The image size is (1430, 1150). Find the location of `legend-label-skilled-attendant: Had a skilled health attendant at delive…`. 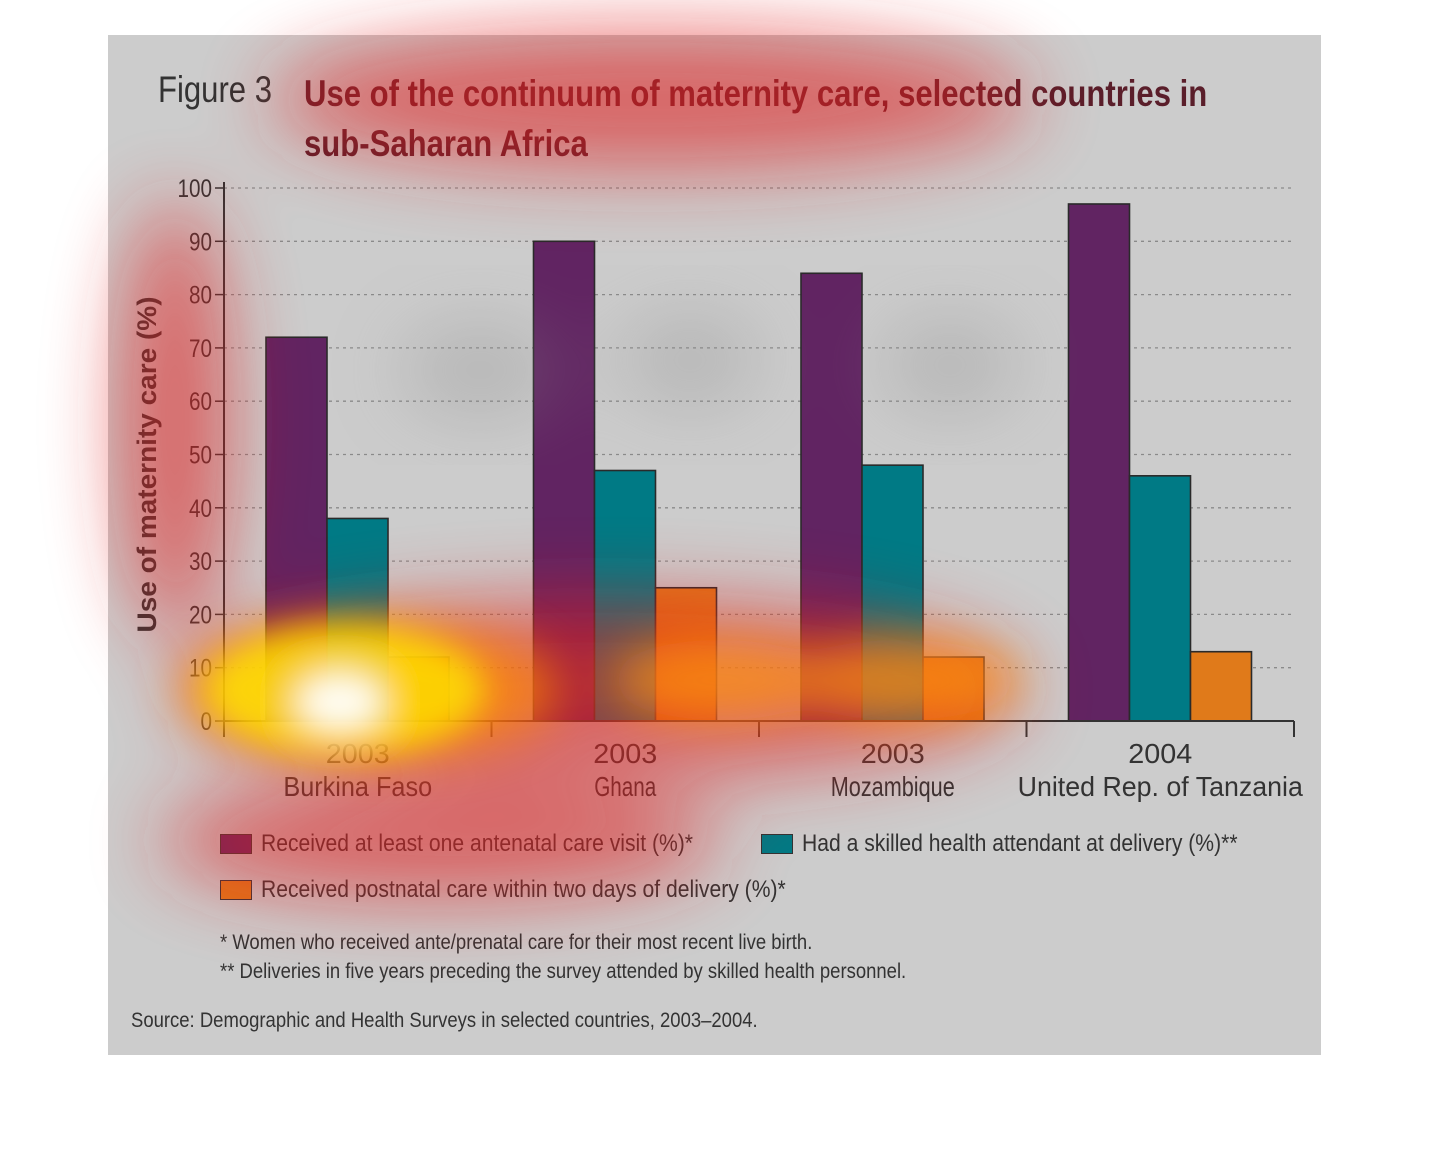

legend-label-skilled-attendant: Had a skilled health attendant at delive… is located at coordinates (1020, 843).